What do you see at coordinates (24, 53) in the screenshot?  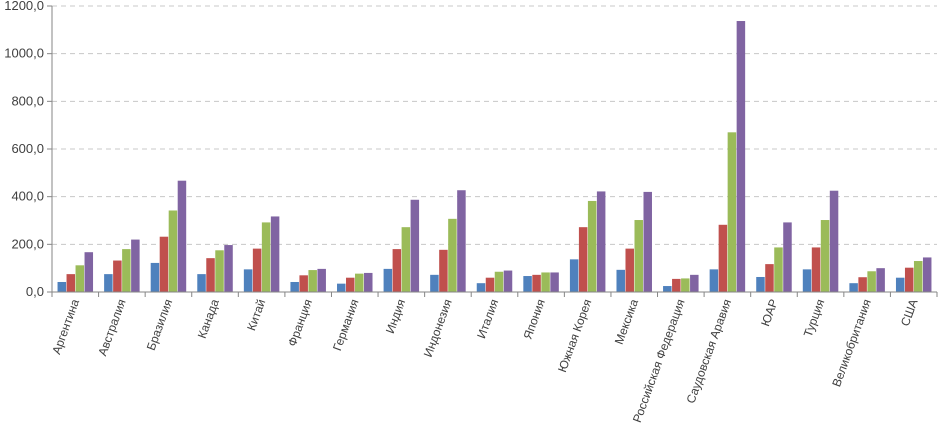 I see `y-tick-label: 1000,0` at bounding box center [24, 53].